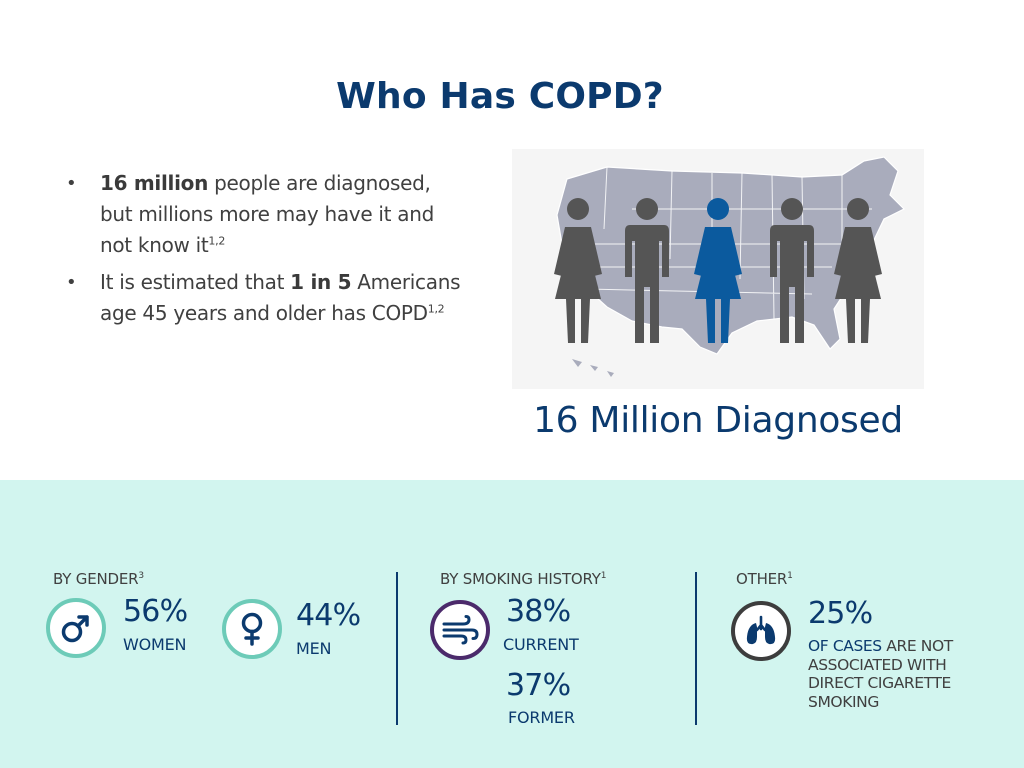 This screenshot has height=768, width=1024. What do you see at coordinates (840, 613) in the screenshot?
I see `other-percent: 25%` at bounding box center [840, 613].